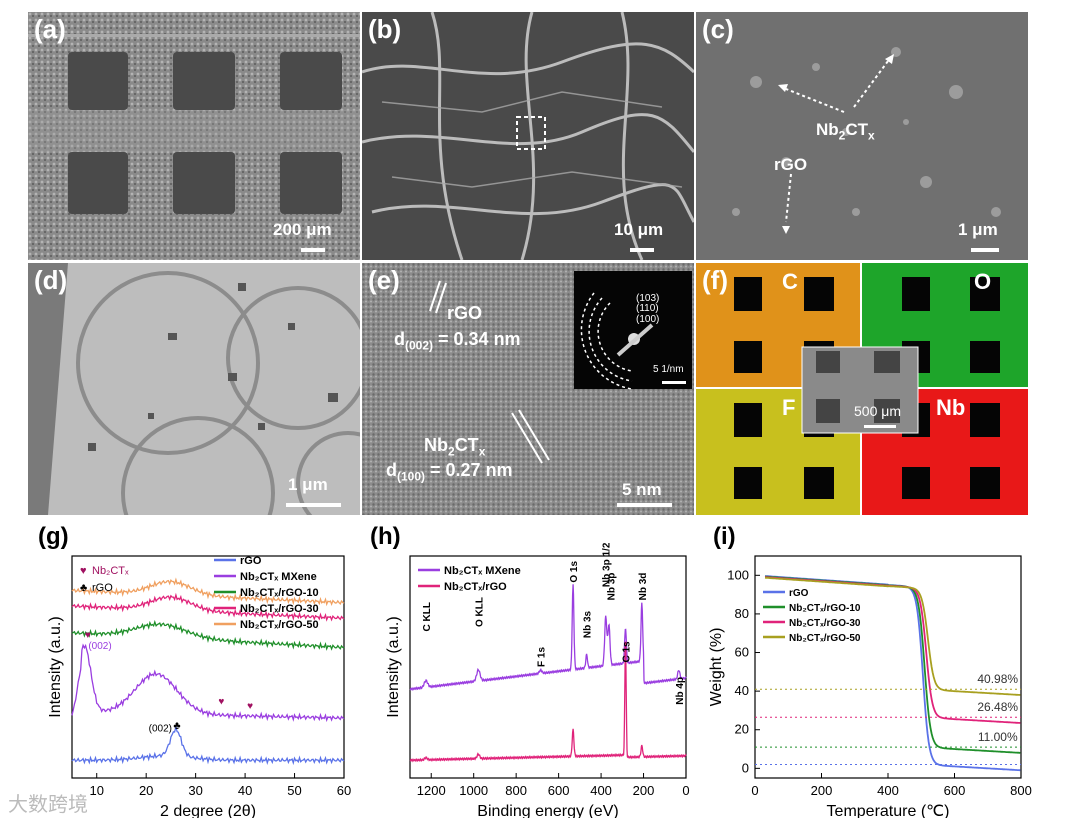 This screenshot has height=823, width=1080. What do you see at coordinates (685, 790) in the screenshot?
I see `chart-h-xtick-label: 0` at bounding box center [685, 790].